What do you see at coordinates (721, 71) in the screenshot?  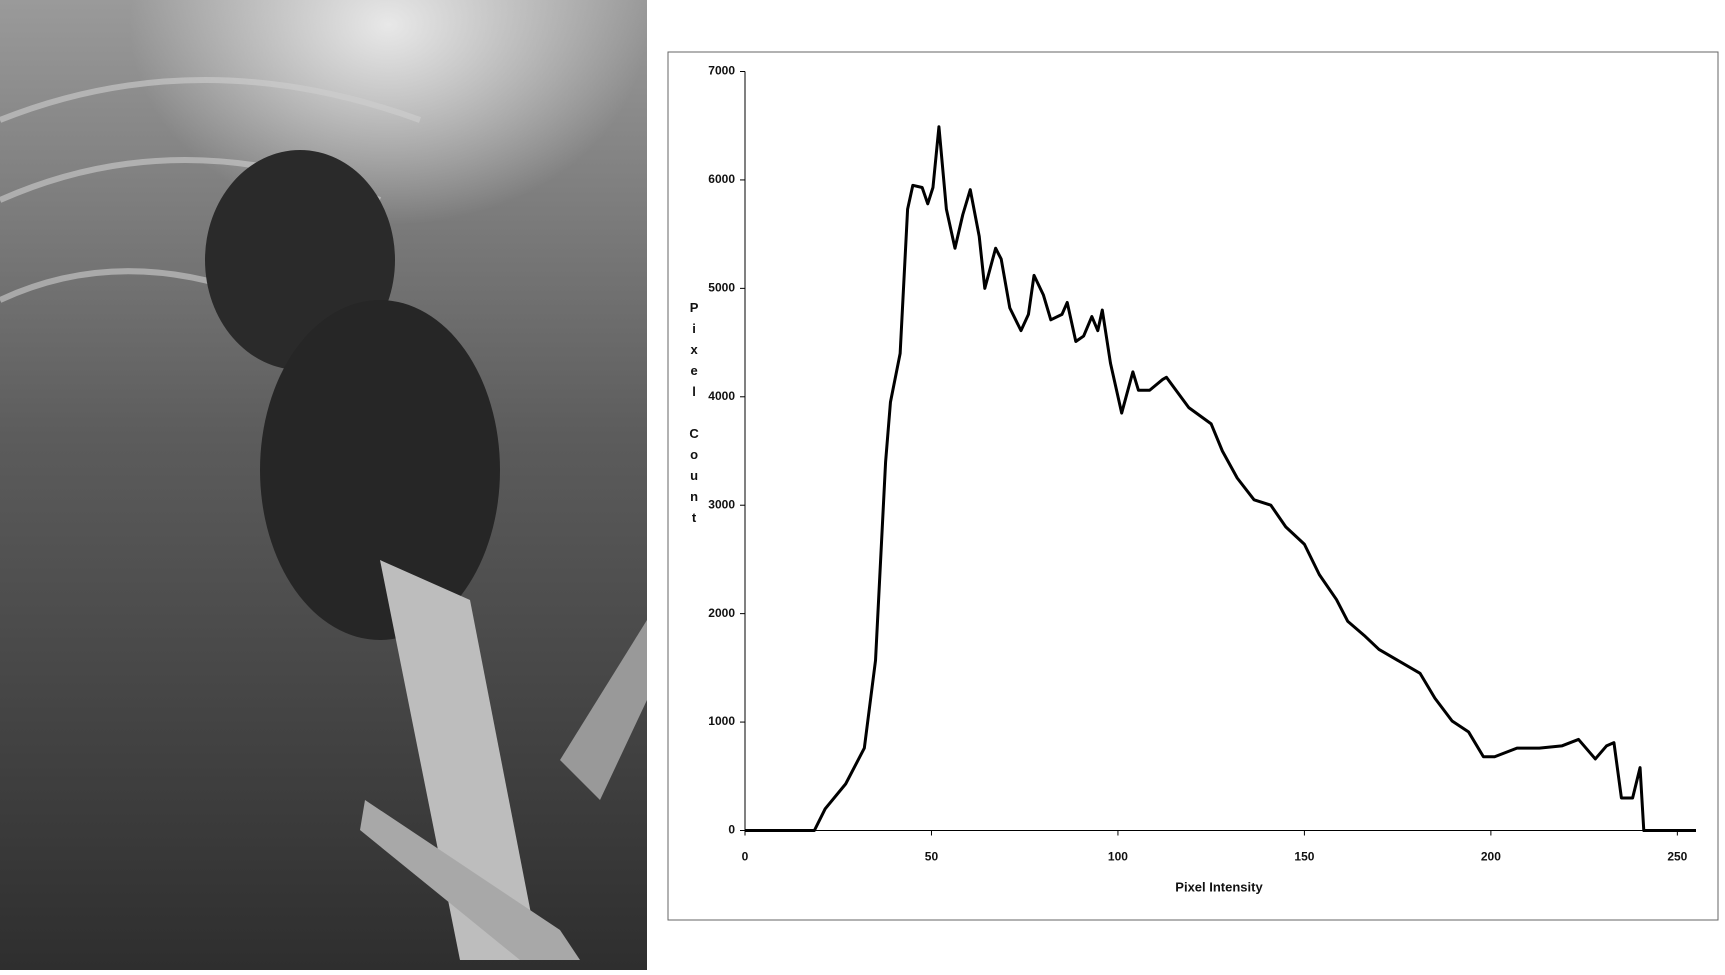 I see `y-tick-label: 7000` at bounding box center [721, 71].